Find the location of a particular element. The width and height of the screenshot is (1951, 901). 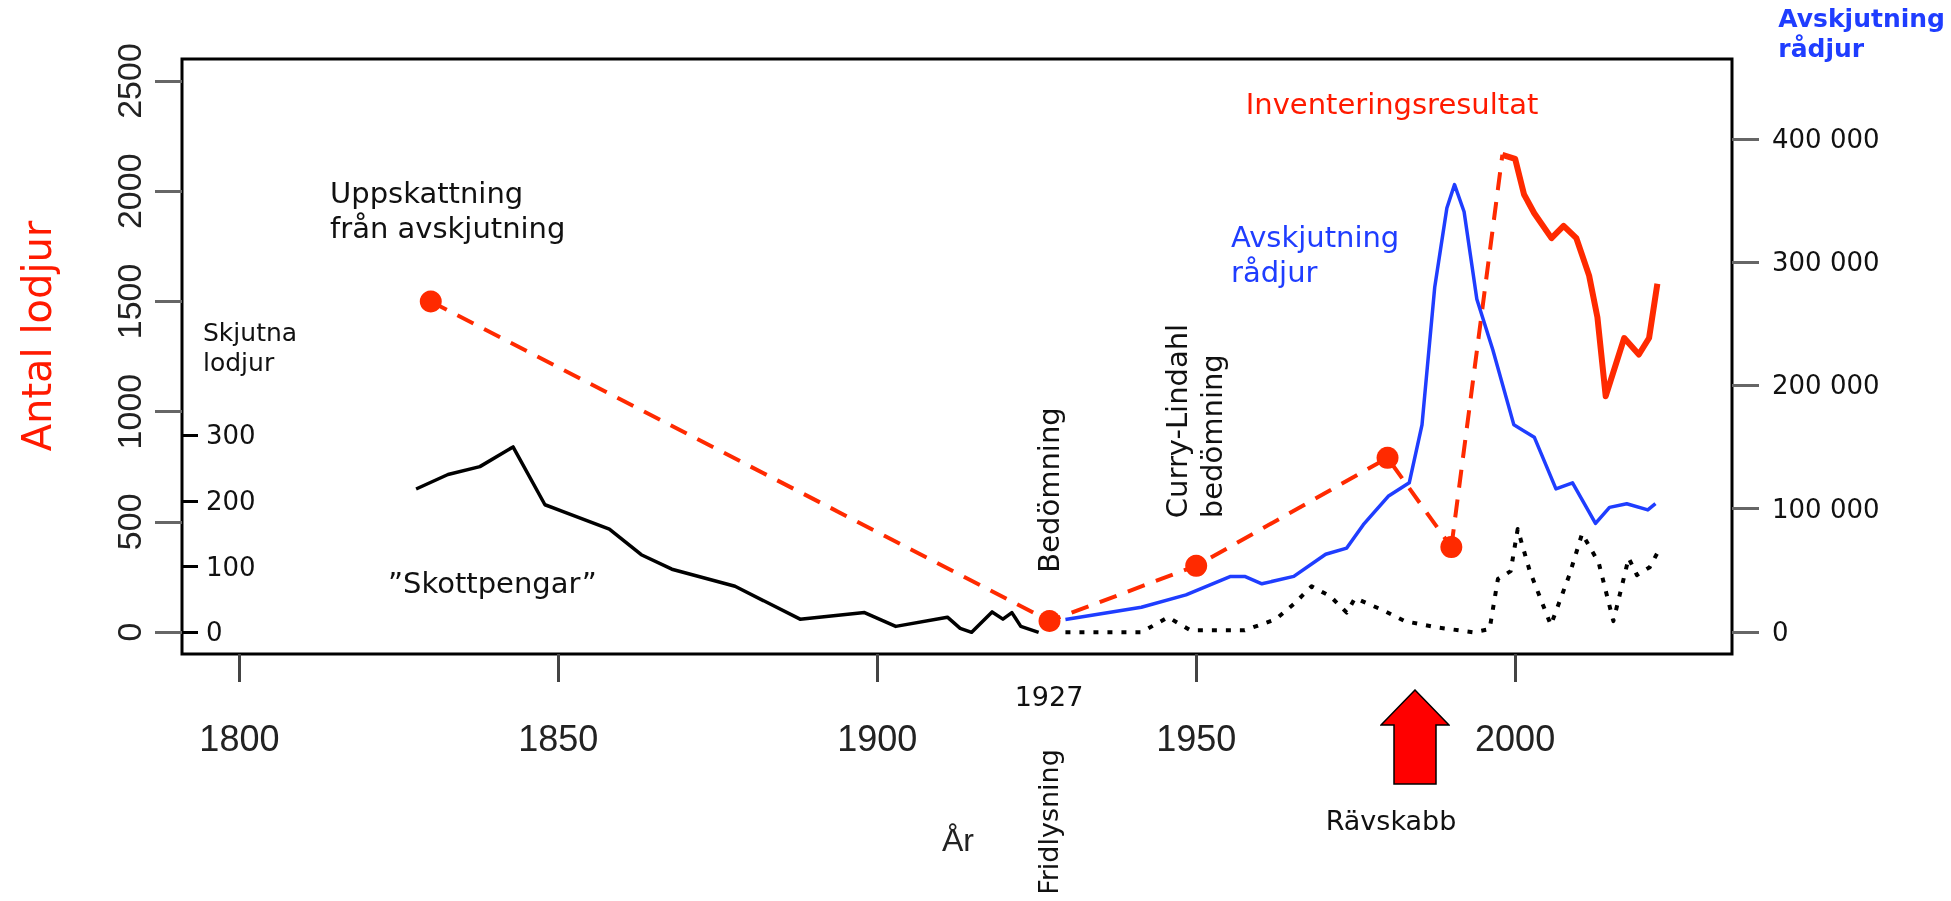

y-tick-label: 0 is located at coordinates (129, 632).